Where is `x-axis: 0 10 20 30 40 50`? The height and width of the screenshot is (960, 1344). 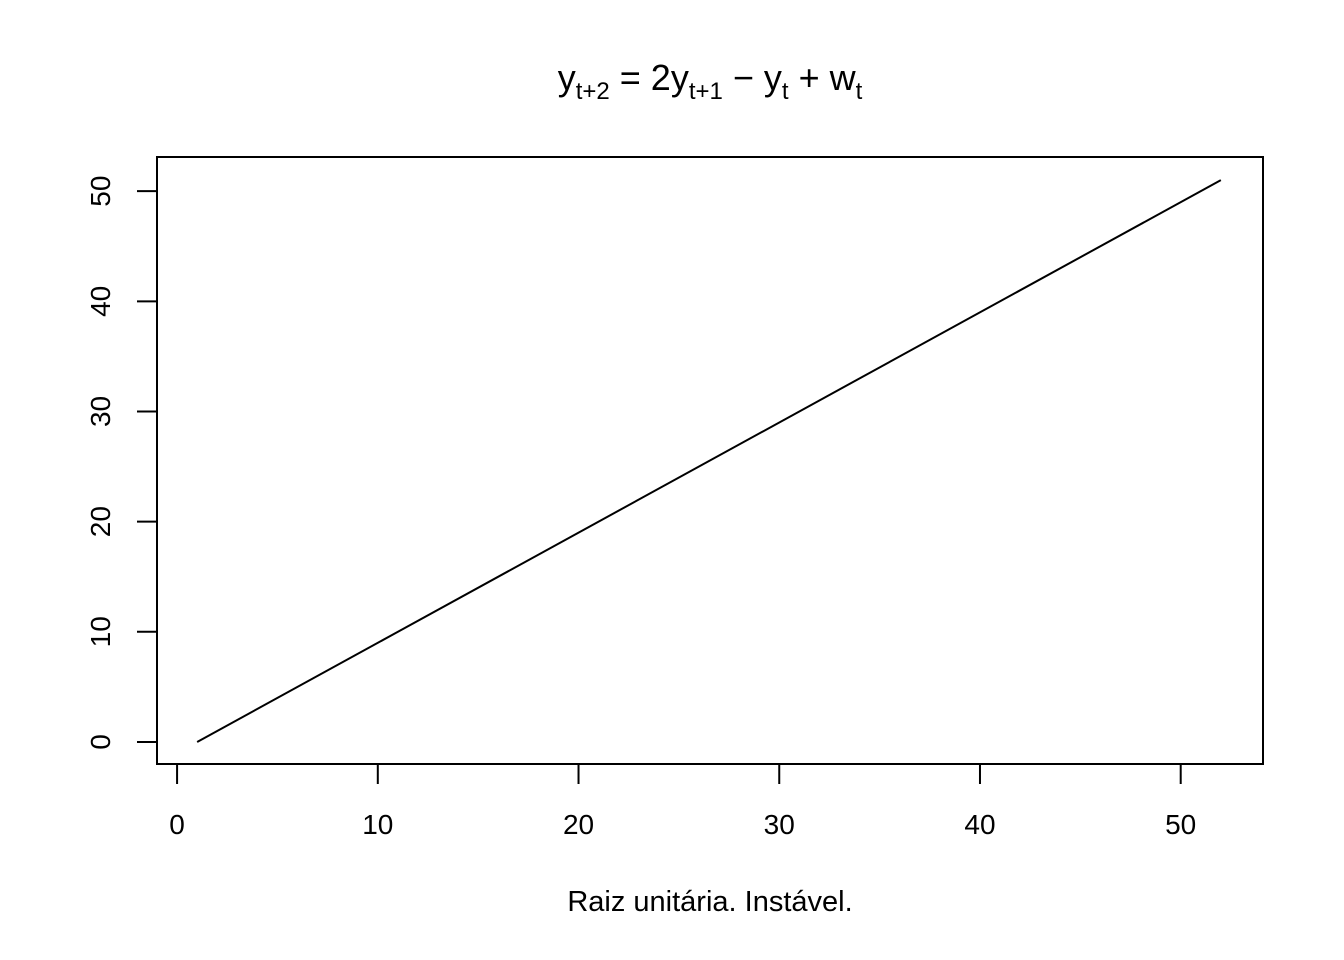
x-axis: 0 10 20 30 40 50 is located at coordinates (682, 801).